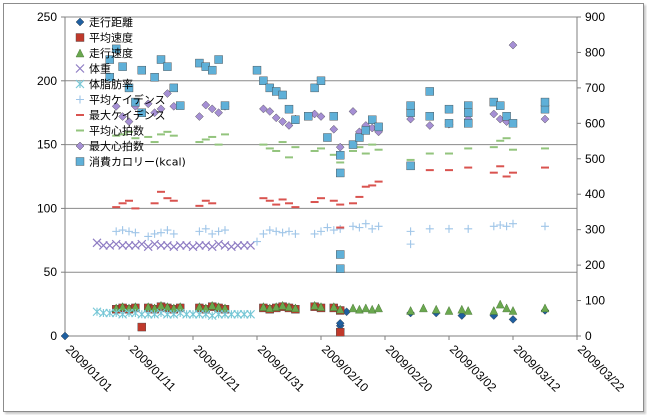  I want to click on x-tick-label: 2009/01/31, so click(281, 368).